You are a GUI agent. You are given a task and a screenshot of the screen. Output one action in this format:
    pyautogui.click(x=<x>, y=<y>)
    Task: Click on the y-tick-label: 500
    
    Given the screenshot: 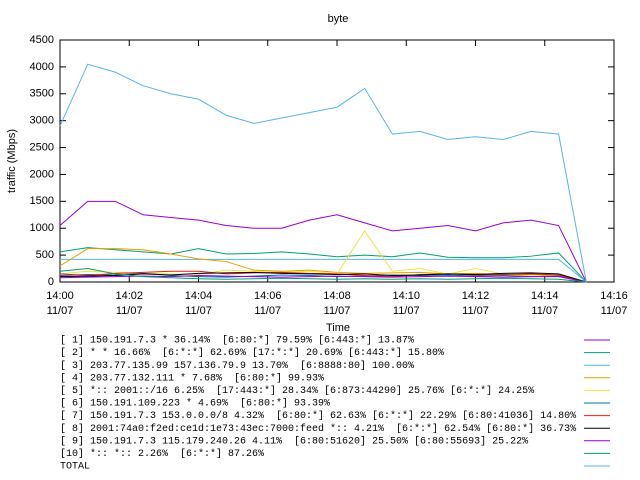 What is the action you would take?
    pyautogui.click(x=45, y=255)
    